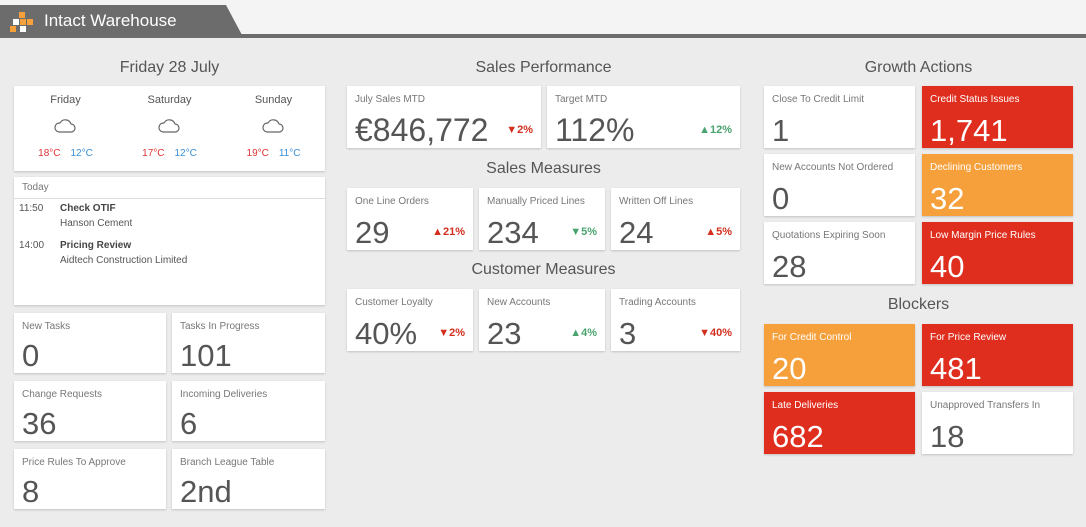 This screenshot has height=527, width=1086. I want to click on logo-icon, so click(21, 22).